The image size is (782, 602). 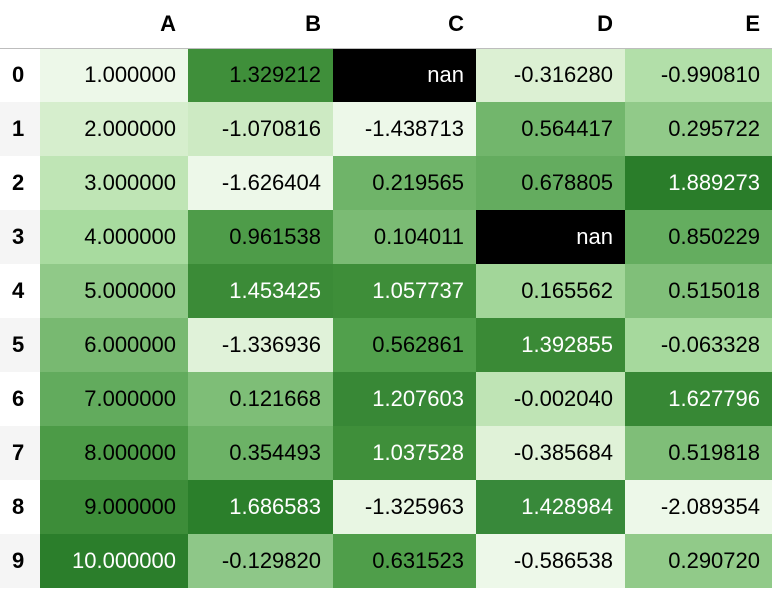 I want to click on cell-e: -0.990810, so click(x=698, y=75).